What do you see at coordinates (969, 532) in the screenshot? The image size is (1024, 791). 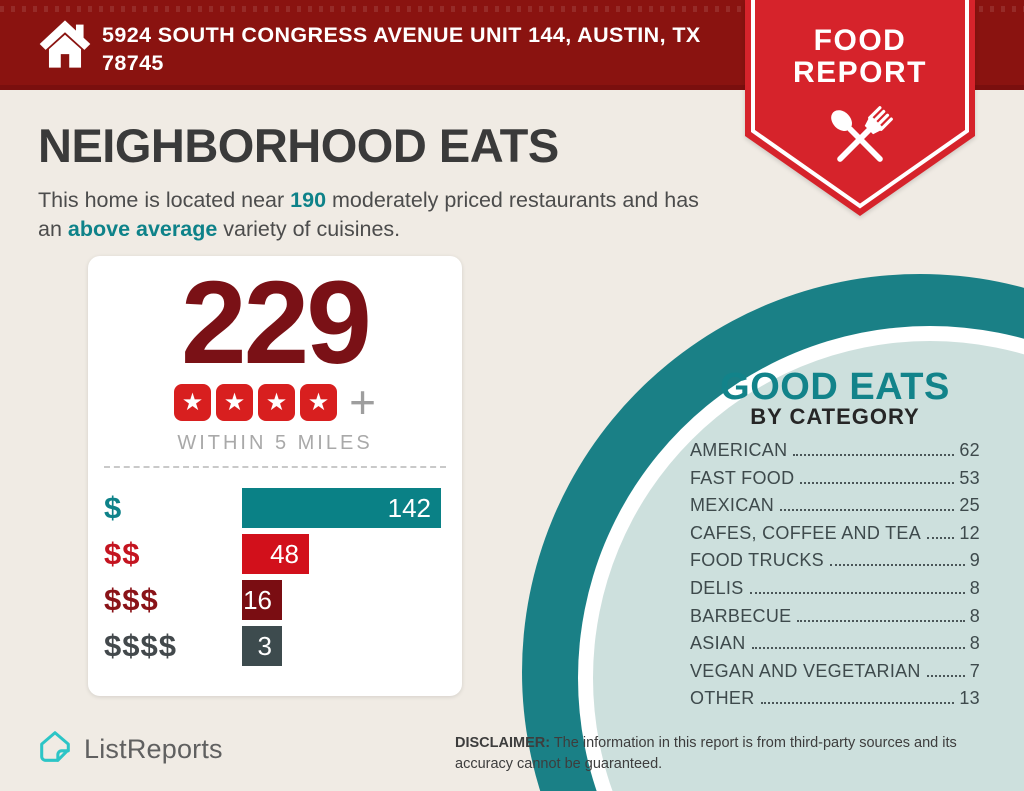 I see `category-value: 12` at bounding box center [969, 532].